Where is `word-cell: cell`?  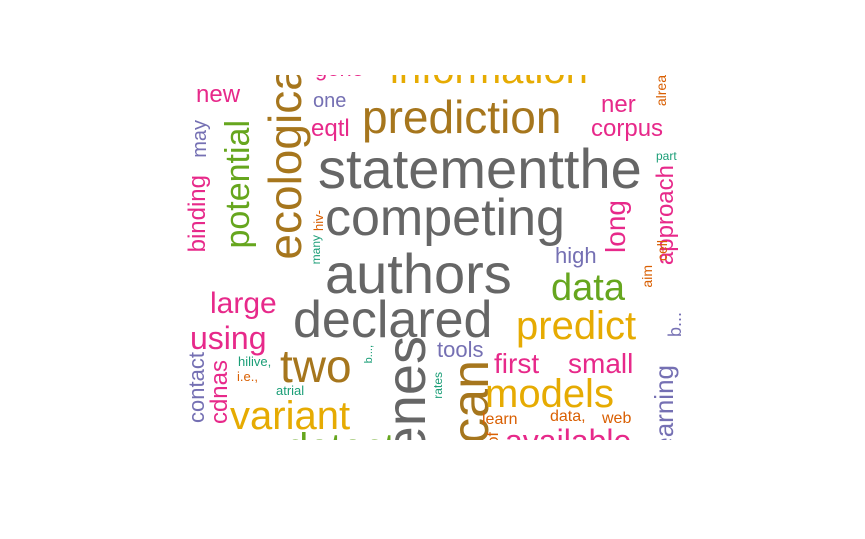
word-cell: cell is located at coordinates (662, 251).